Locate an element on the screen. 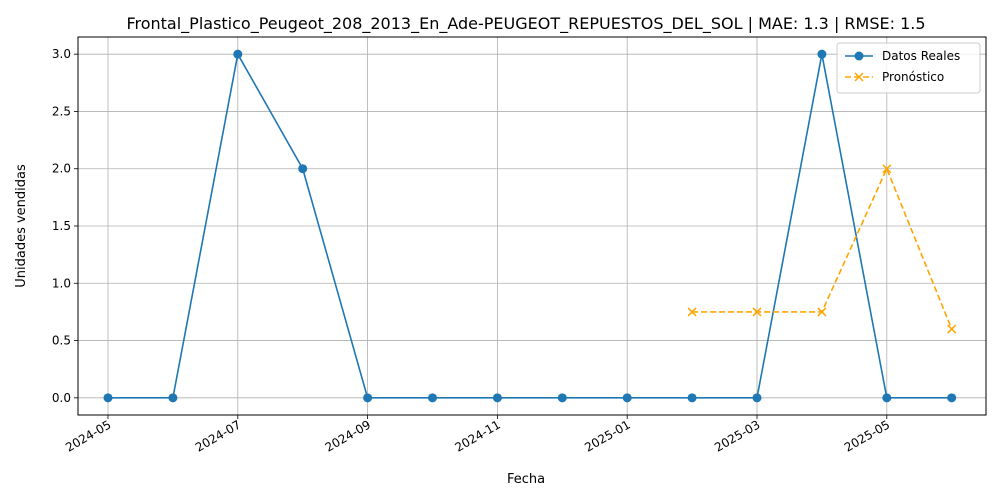 The width and height of the screenshot is (1000, 500). y-axis: 0.0 0.5 1.0 1.5 2.0 2.5 3.0 is located at coordinates (65, 226).